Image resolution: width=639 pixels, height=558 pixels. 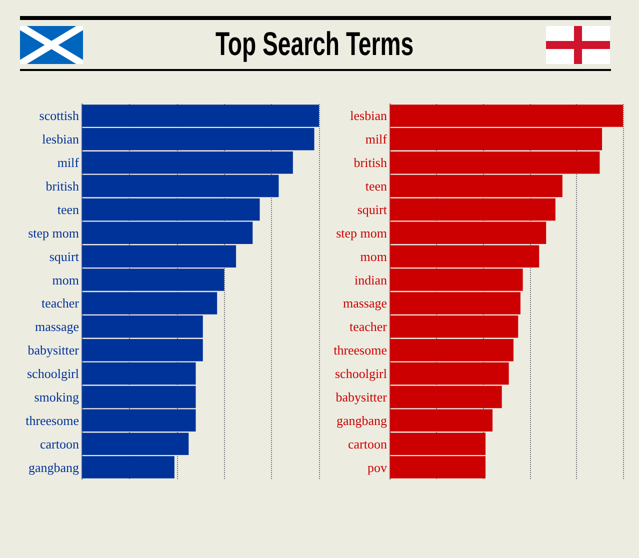 What do you see at coordinates (315, 44) in the screenshot?
I see `chart-title: Top Search Terms` at bounding box center [315, 44].